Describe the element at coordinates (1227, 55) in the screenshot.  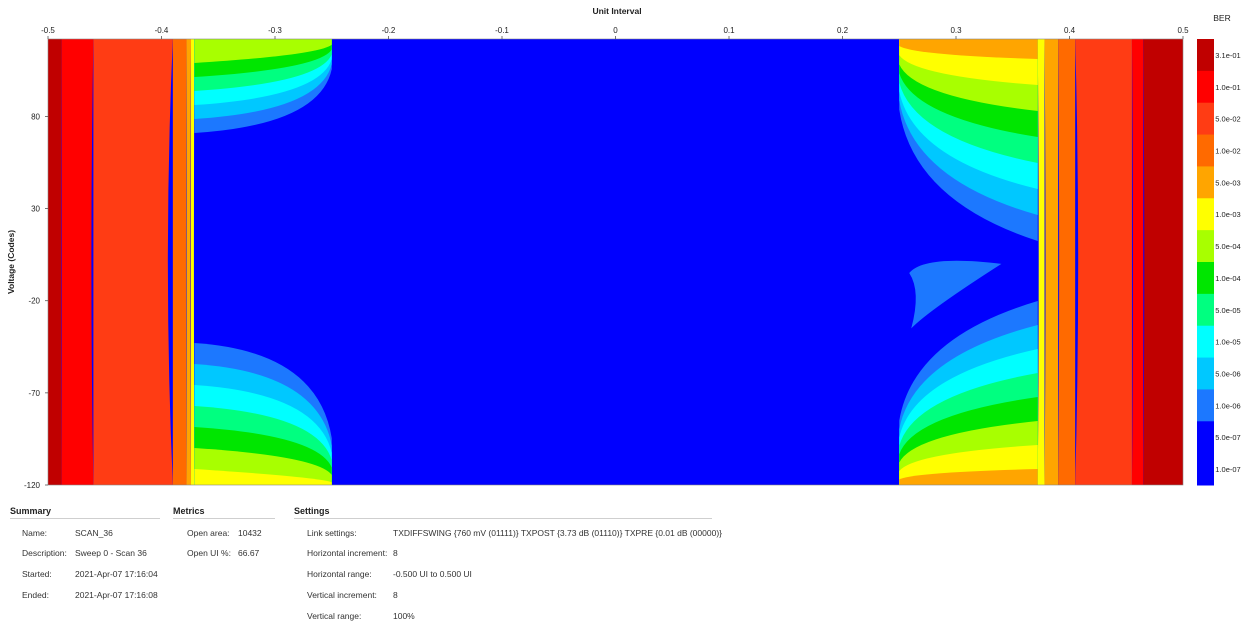
I see `colorbar-label: 3.1e-01` at that location.